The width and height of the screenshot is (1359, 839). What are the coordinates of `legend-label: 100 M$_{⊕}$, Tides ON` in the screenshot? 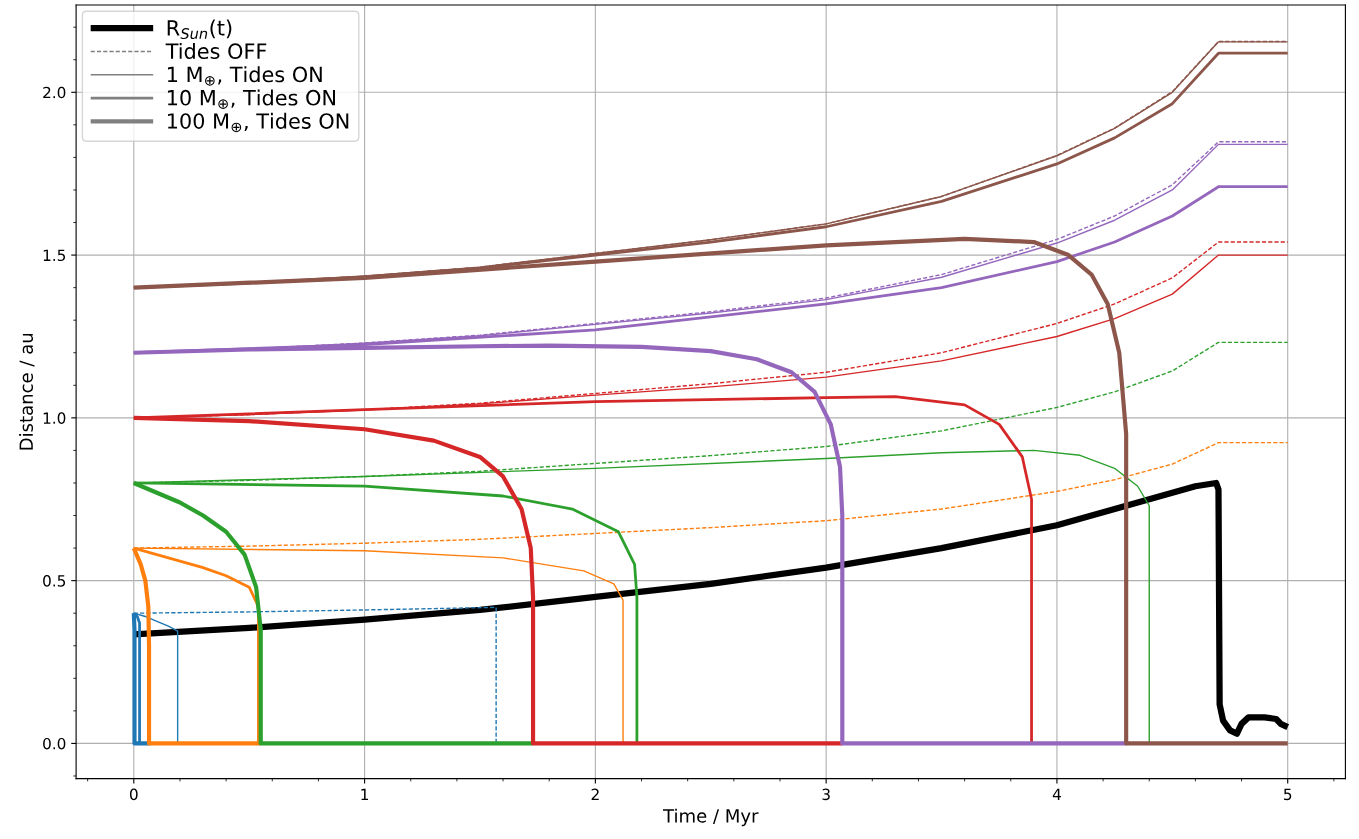 It's located at (258, 122).